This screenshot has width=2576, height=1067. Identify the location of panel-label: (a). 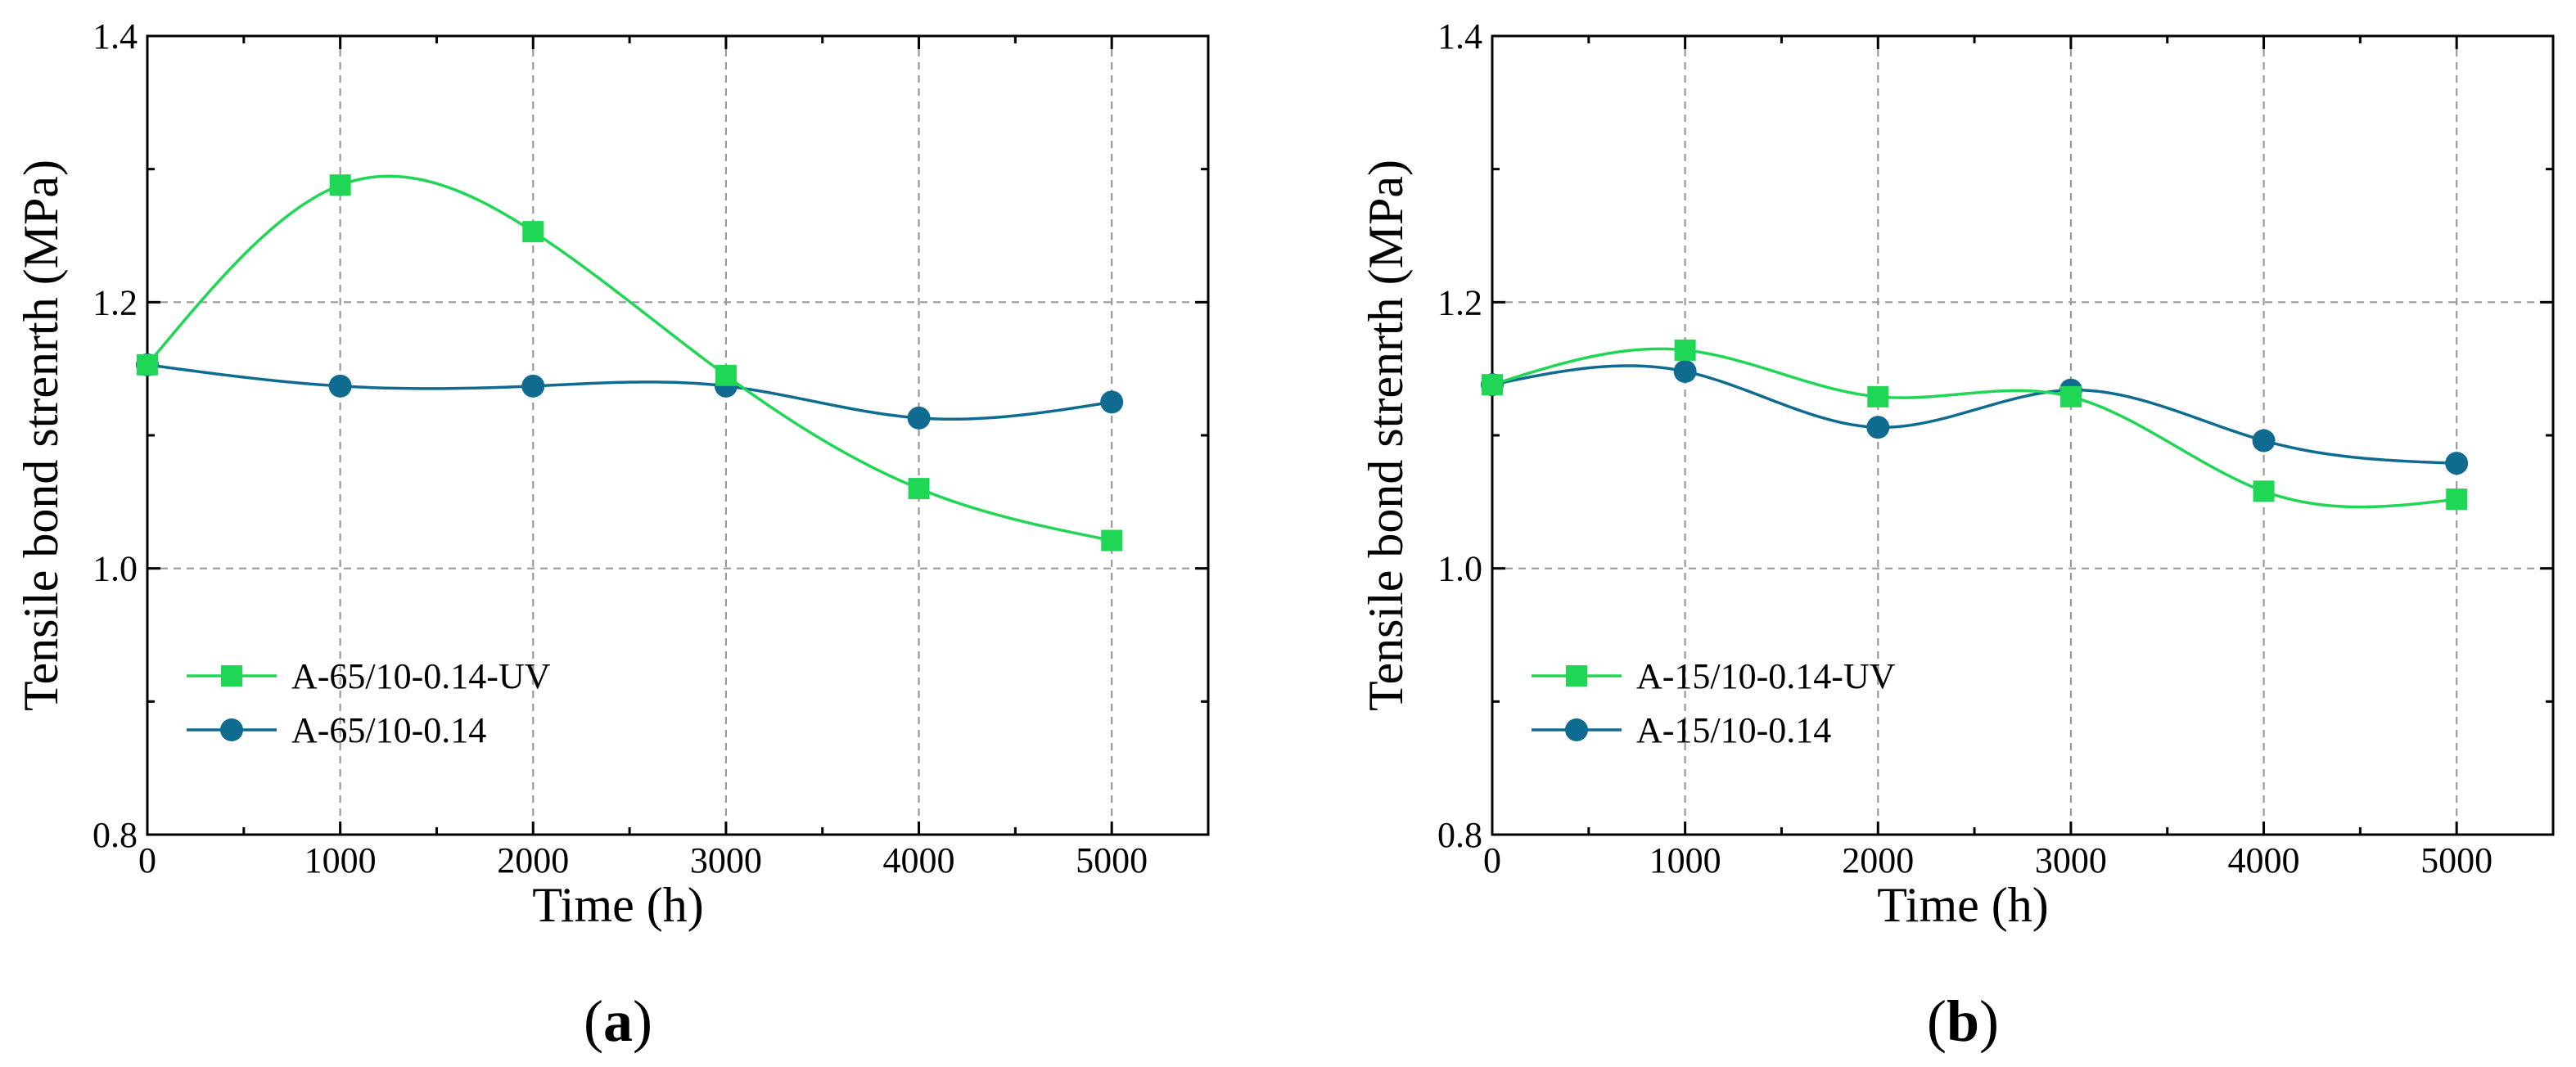
(618, 1021).